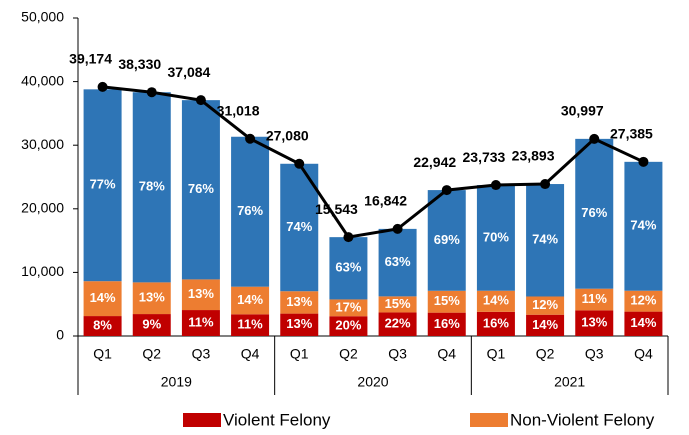 This screenshot has height=435, width=689. Describe the element at coordinates (151, 323) in the screenshot. I see `data-label: 9%` at that location.